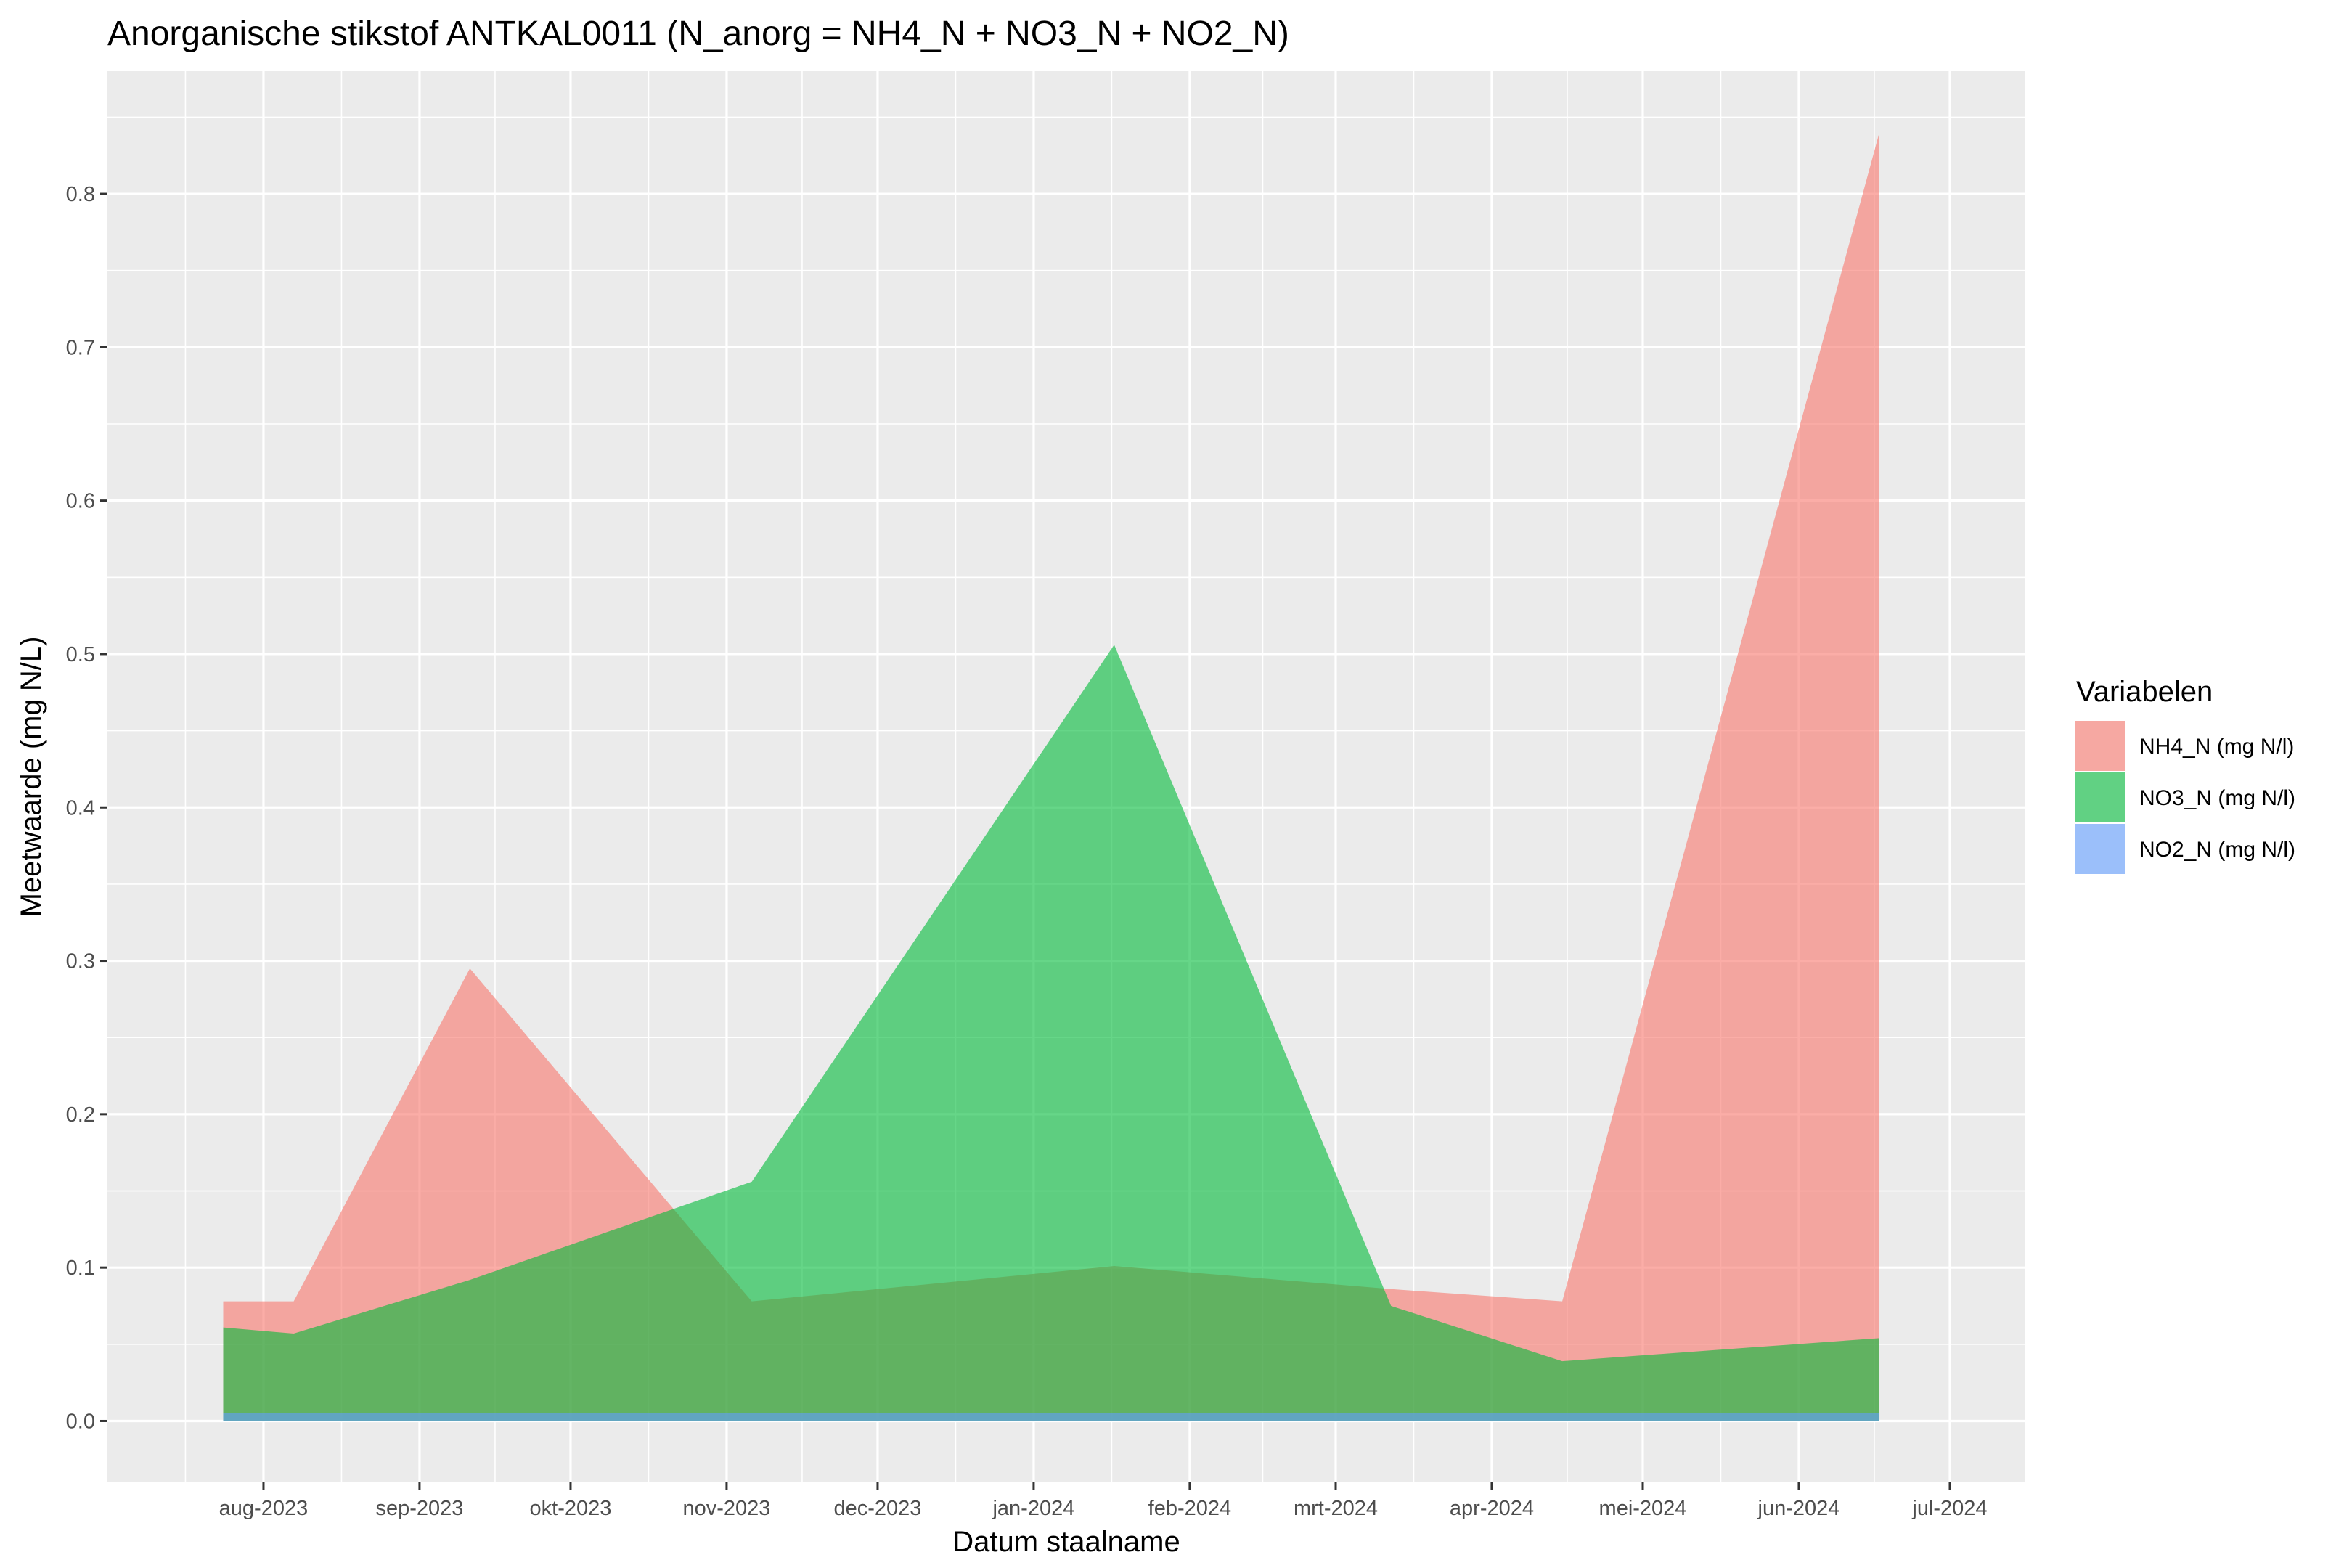 The image size is (2352, 1568). What do you see at coordinates (81, 962) in the screenshot?
I see `y-tick-label: 0.3` at bounding box center [81, 962].